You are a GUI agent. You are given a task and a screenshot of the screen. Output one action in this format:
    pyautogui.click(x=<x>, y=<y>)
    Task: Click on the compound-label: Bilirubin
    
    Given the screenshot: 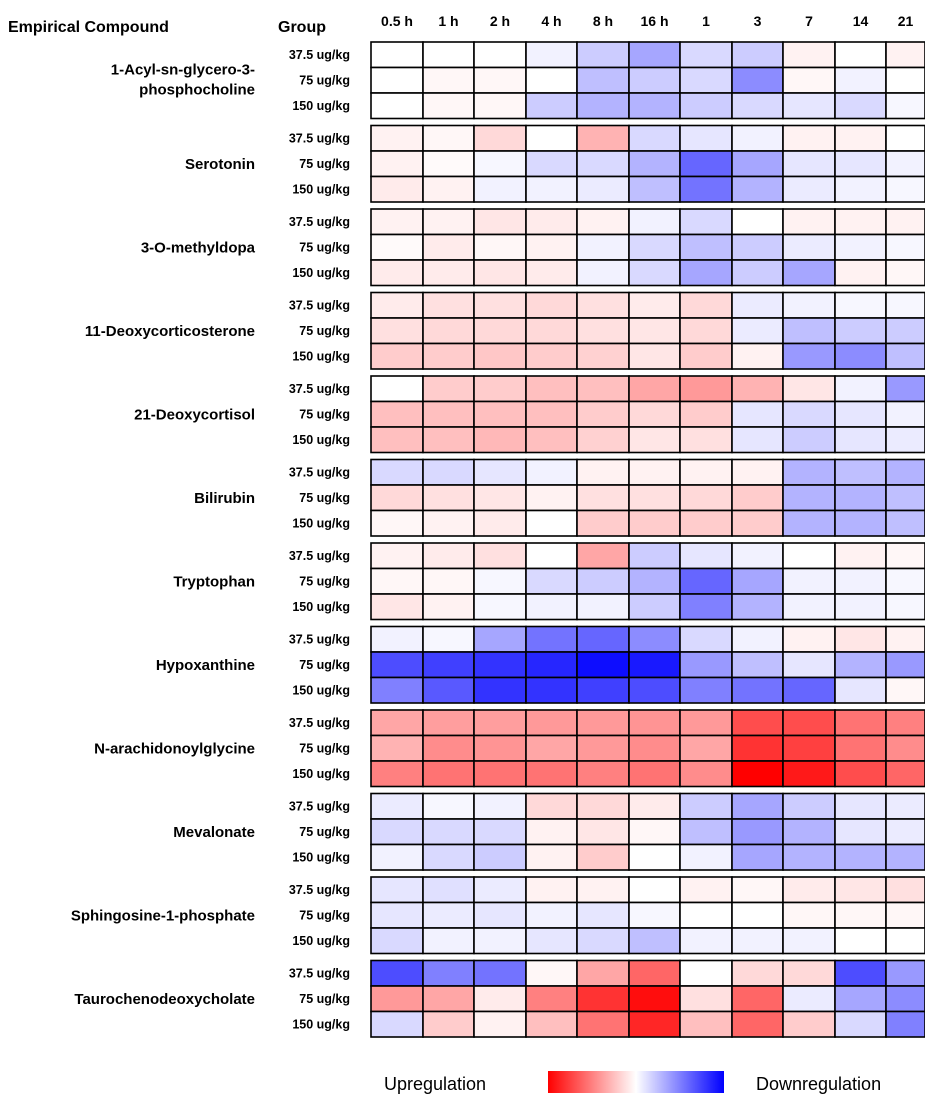 What is the action you would take?
    pyautogui.click(x=224, y=498)
    